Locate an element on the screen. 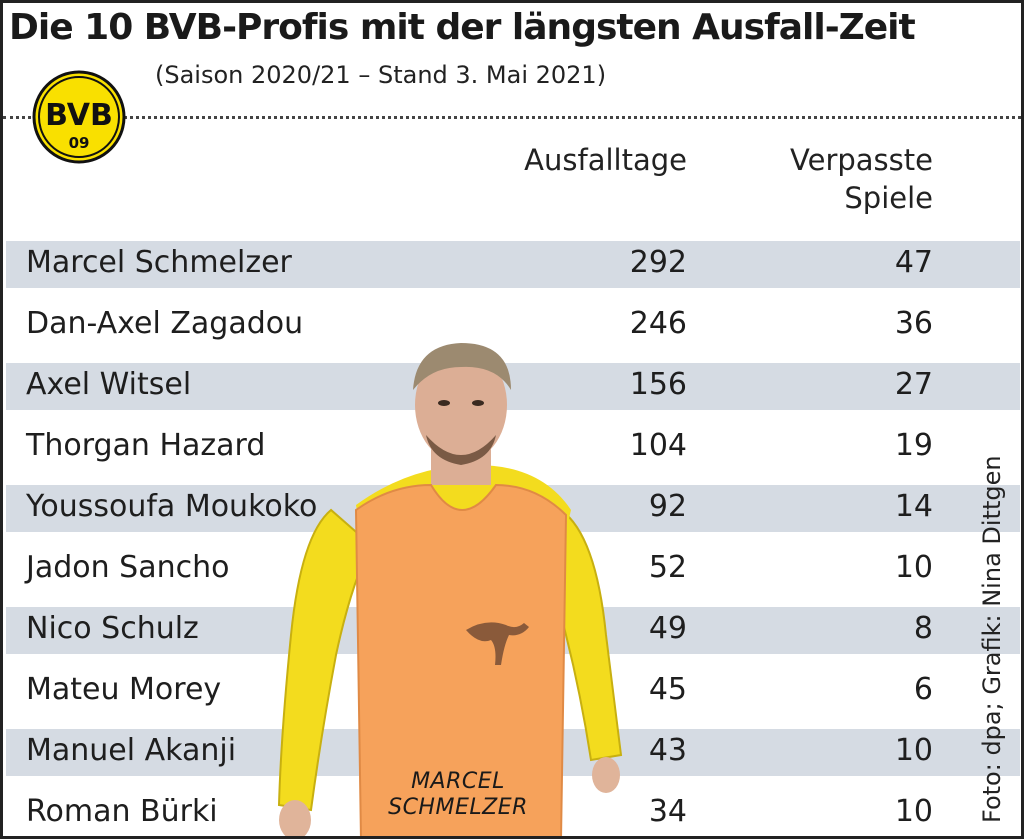 Image resolution: width=1024 pixels, height=839 pixels. ausfalltage-value: 104 is located at coordinates (658, 445).